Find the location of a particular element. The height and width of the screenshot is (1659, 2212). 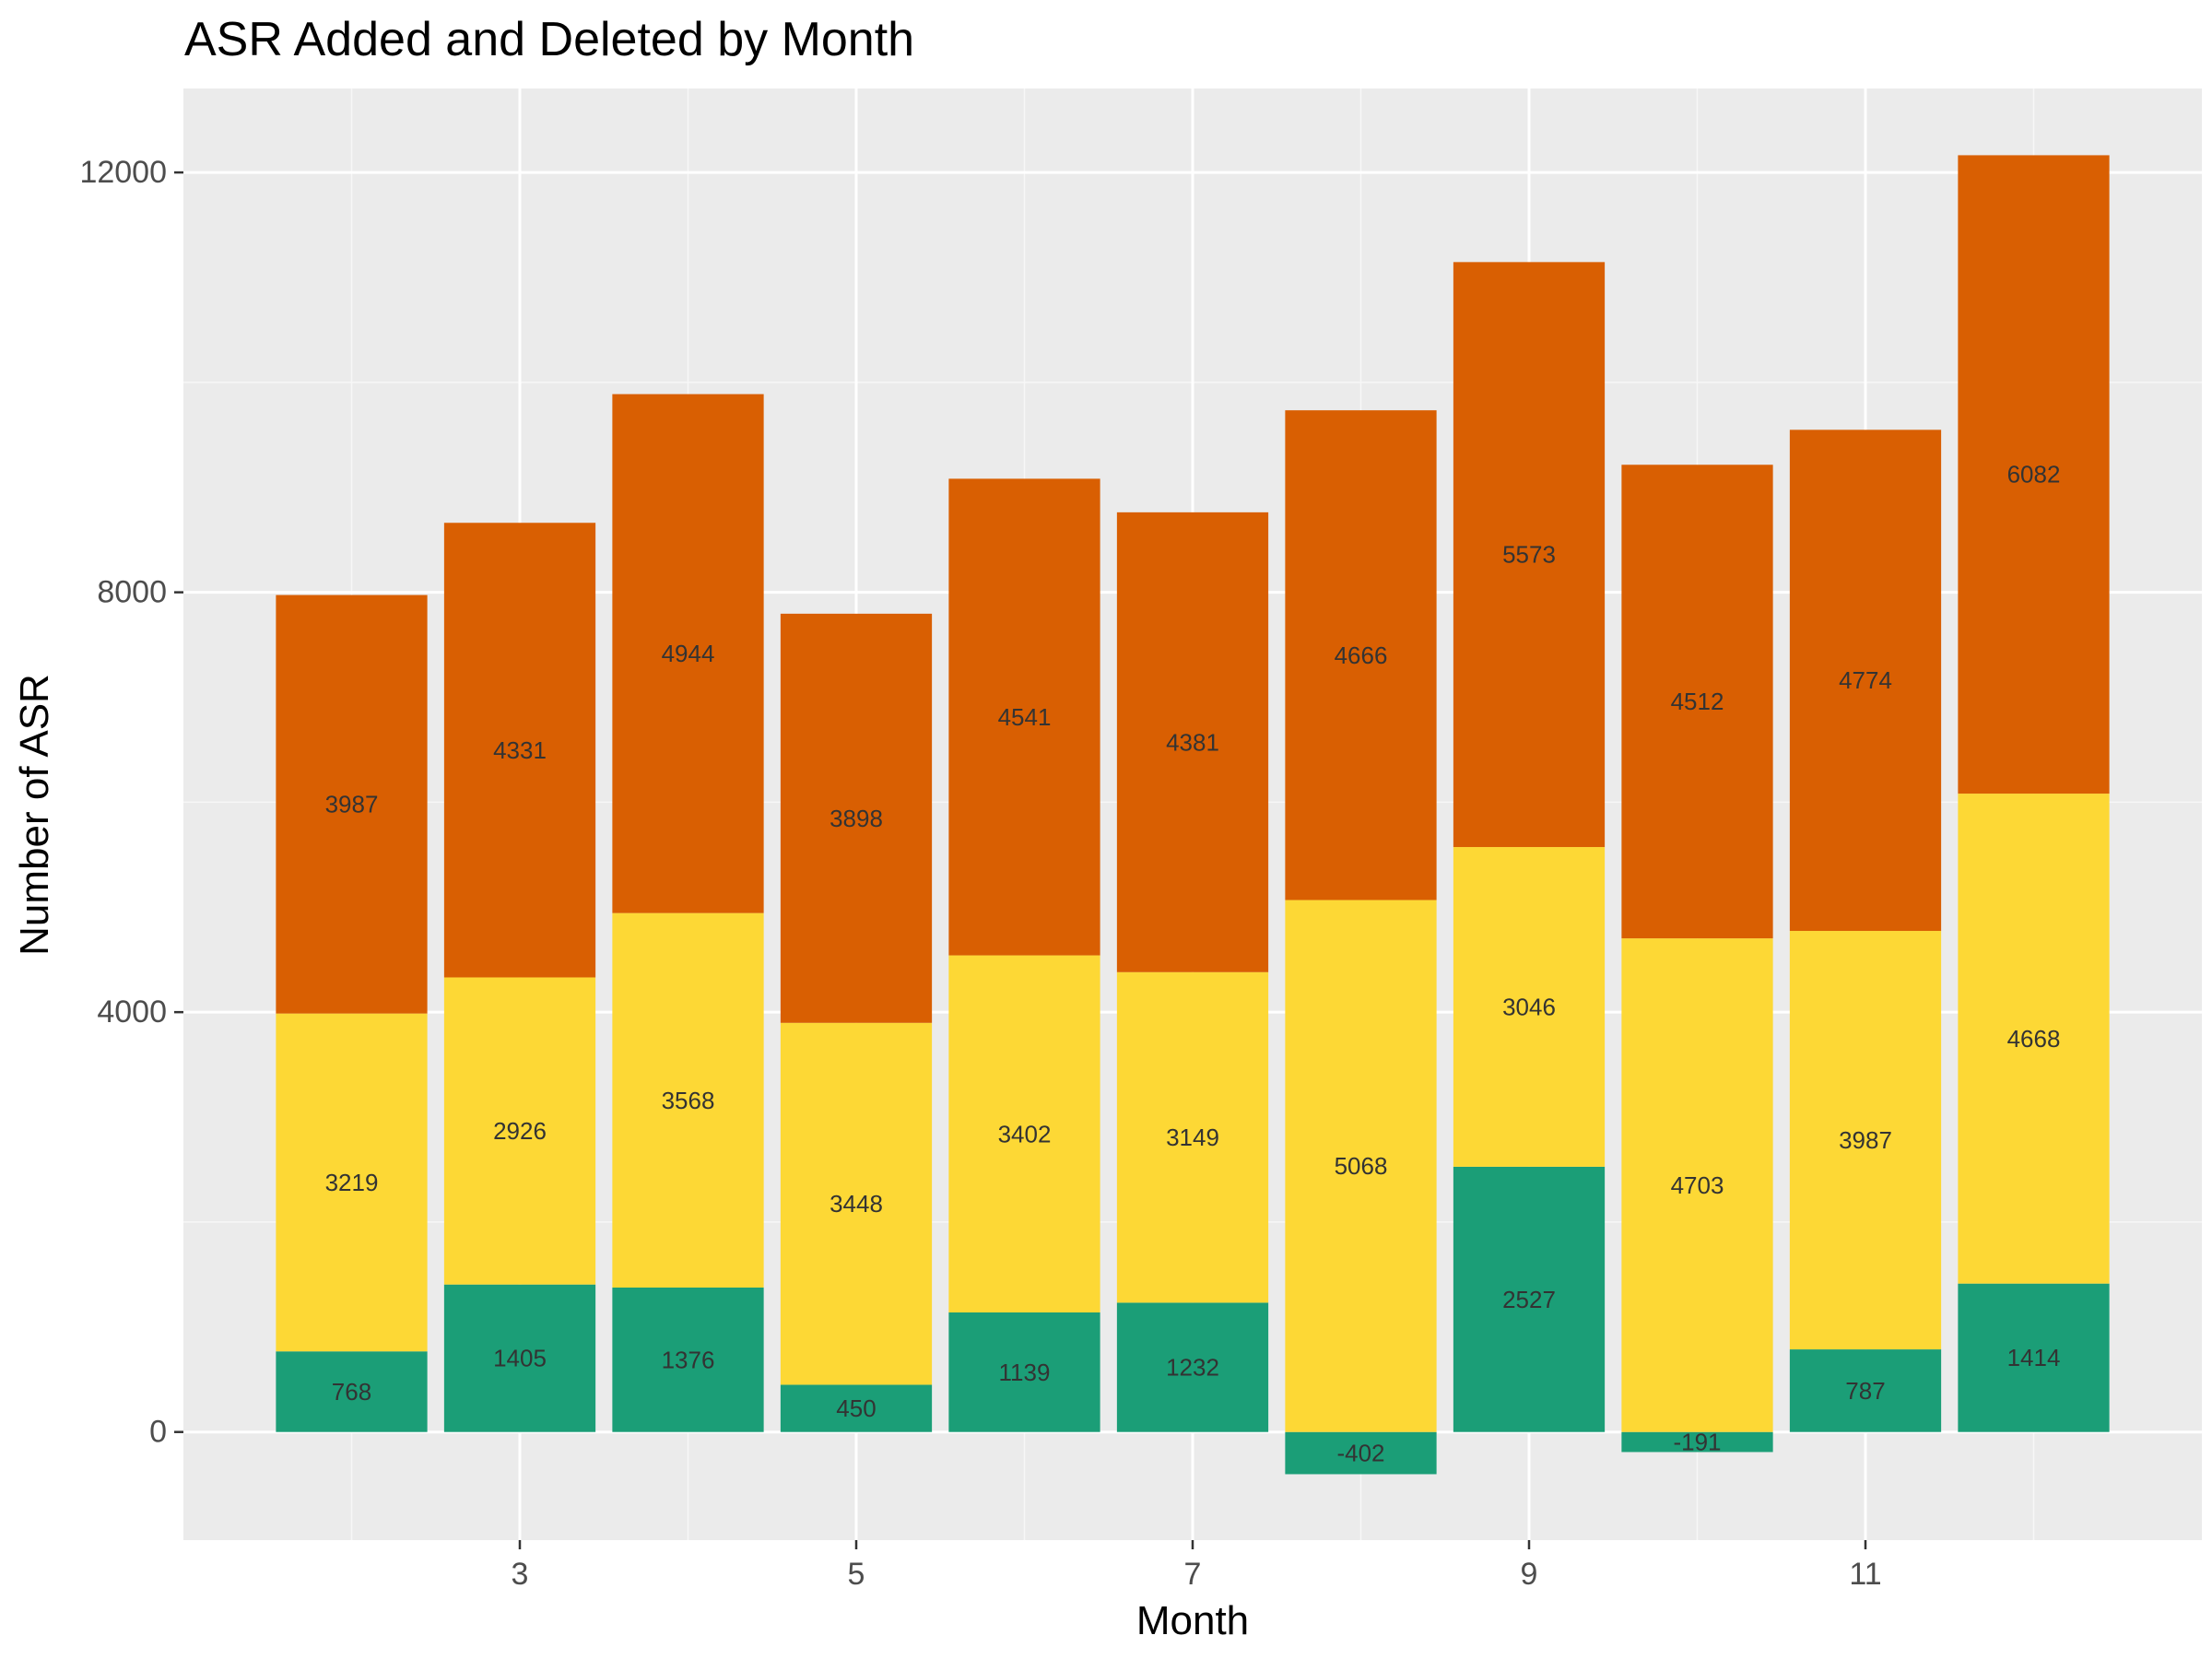

y-tick-label: 4000 is located at coordinates (132, 1012).